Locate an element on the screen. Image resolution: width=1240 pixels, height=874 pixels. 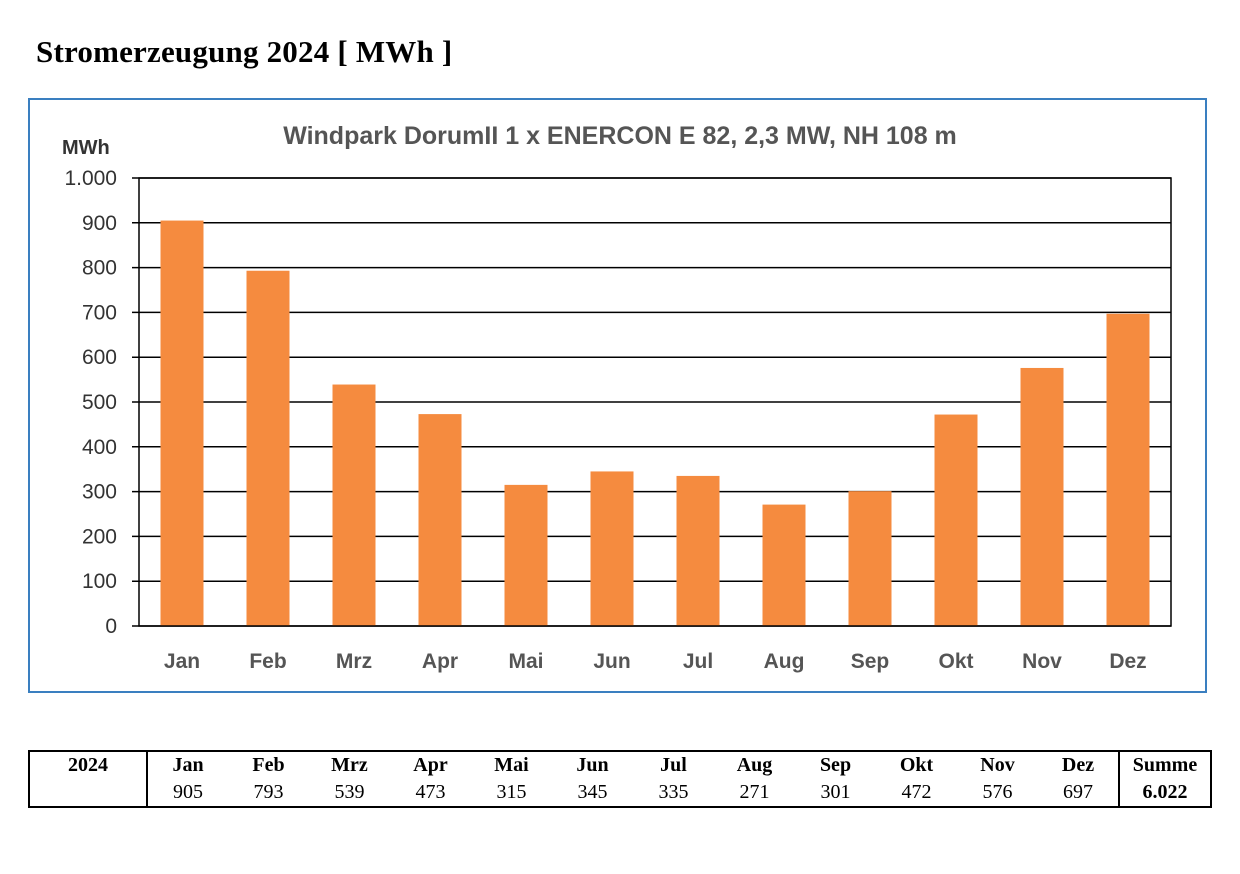
y-tick-label: 100 is located at coordinates (99, 581).